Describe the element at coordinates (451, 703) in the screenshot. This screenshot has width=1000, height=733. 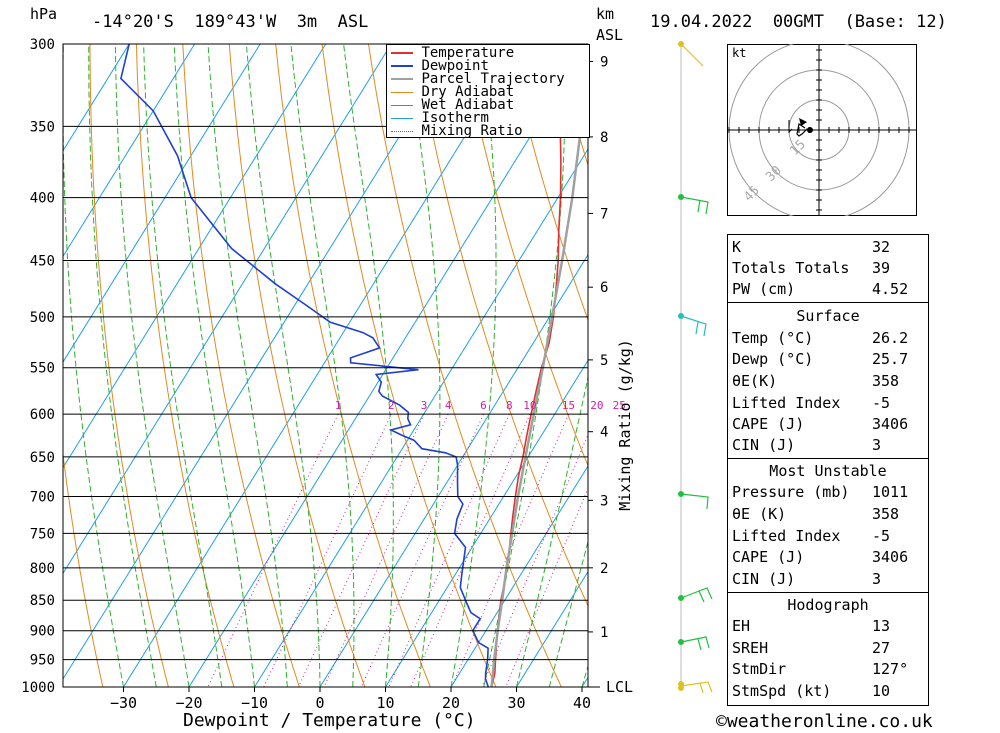
I see `temperature-tick-label: 20` at that location.